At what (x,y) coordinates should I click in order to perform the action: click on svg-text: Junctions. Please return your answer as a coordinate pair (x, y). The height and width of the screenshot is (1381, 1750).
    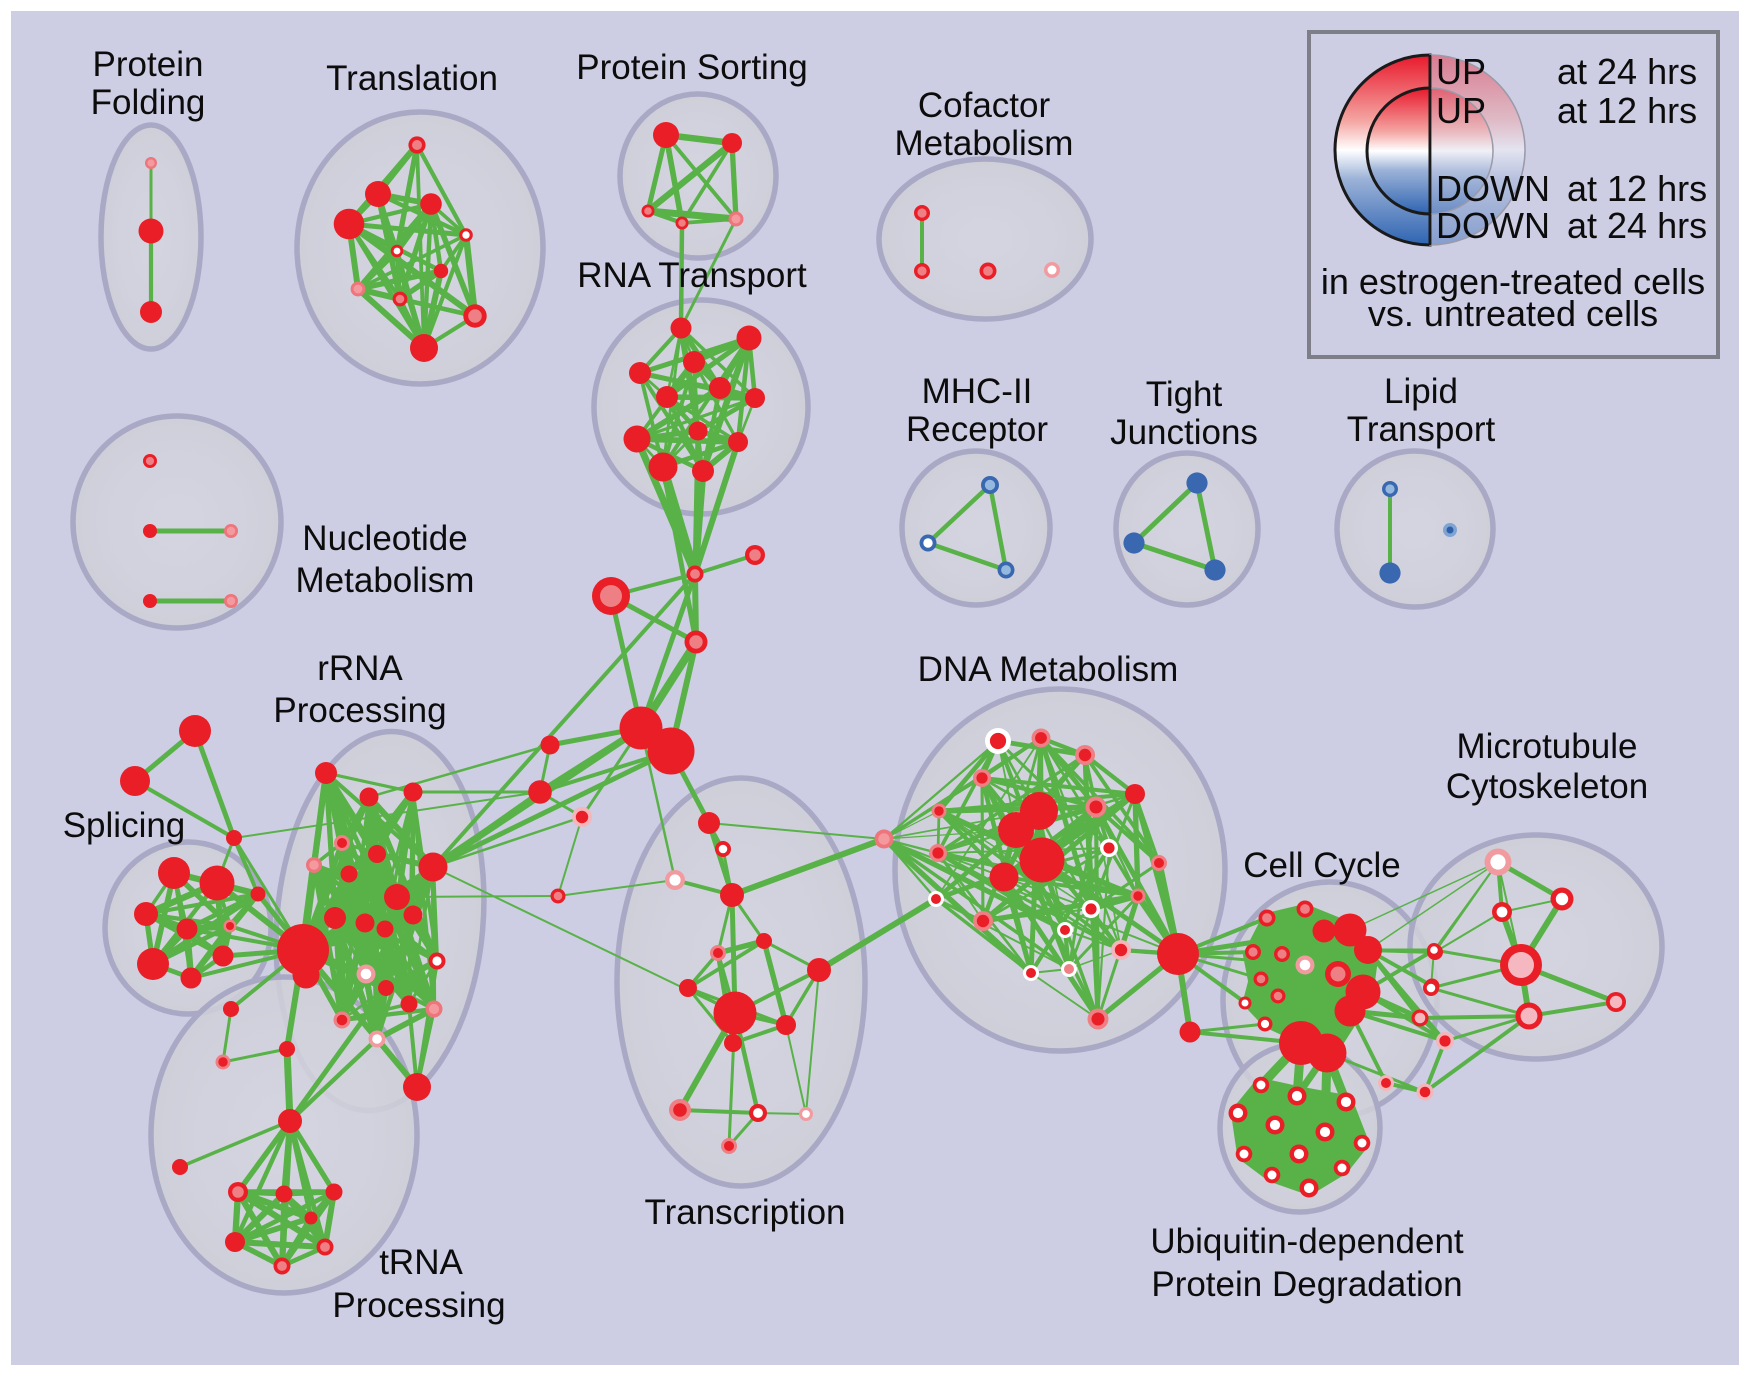
    Looking at the image, I should click on (1184, 432).